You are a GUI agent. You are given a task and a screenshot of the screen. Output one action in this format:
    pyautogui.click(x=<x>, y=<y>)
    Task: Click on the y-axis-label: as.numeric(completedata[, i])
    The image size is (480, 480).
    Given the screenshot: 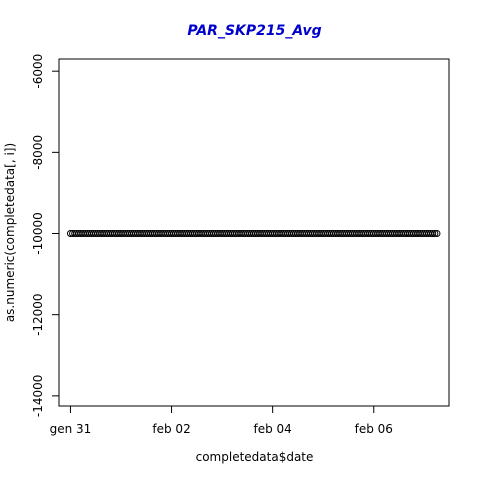 What is the action you would take?
    pyautogui.click(x=10, y=232)
    